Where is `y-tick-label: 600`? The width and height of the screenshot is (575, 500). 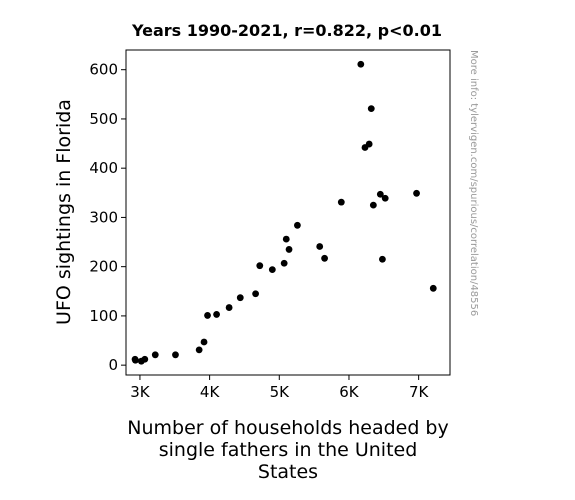
y-tick-label: 600 is located at coordinates (103, 70).